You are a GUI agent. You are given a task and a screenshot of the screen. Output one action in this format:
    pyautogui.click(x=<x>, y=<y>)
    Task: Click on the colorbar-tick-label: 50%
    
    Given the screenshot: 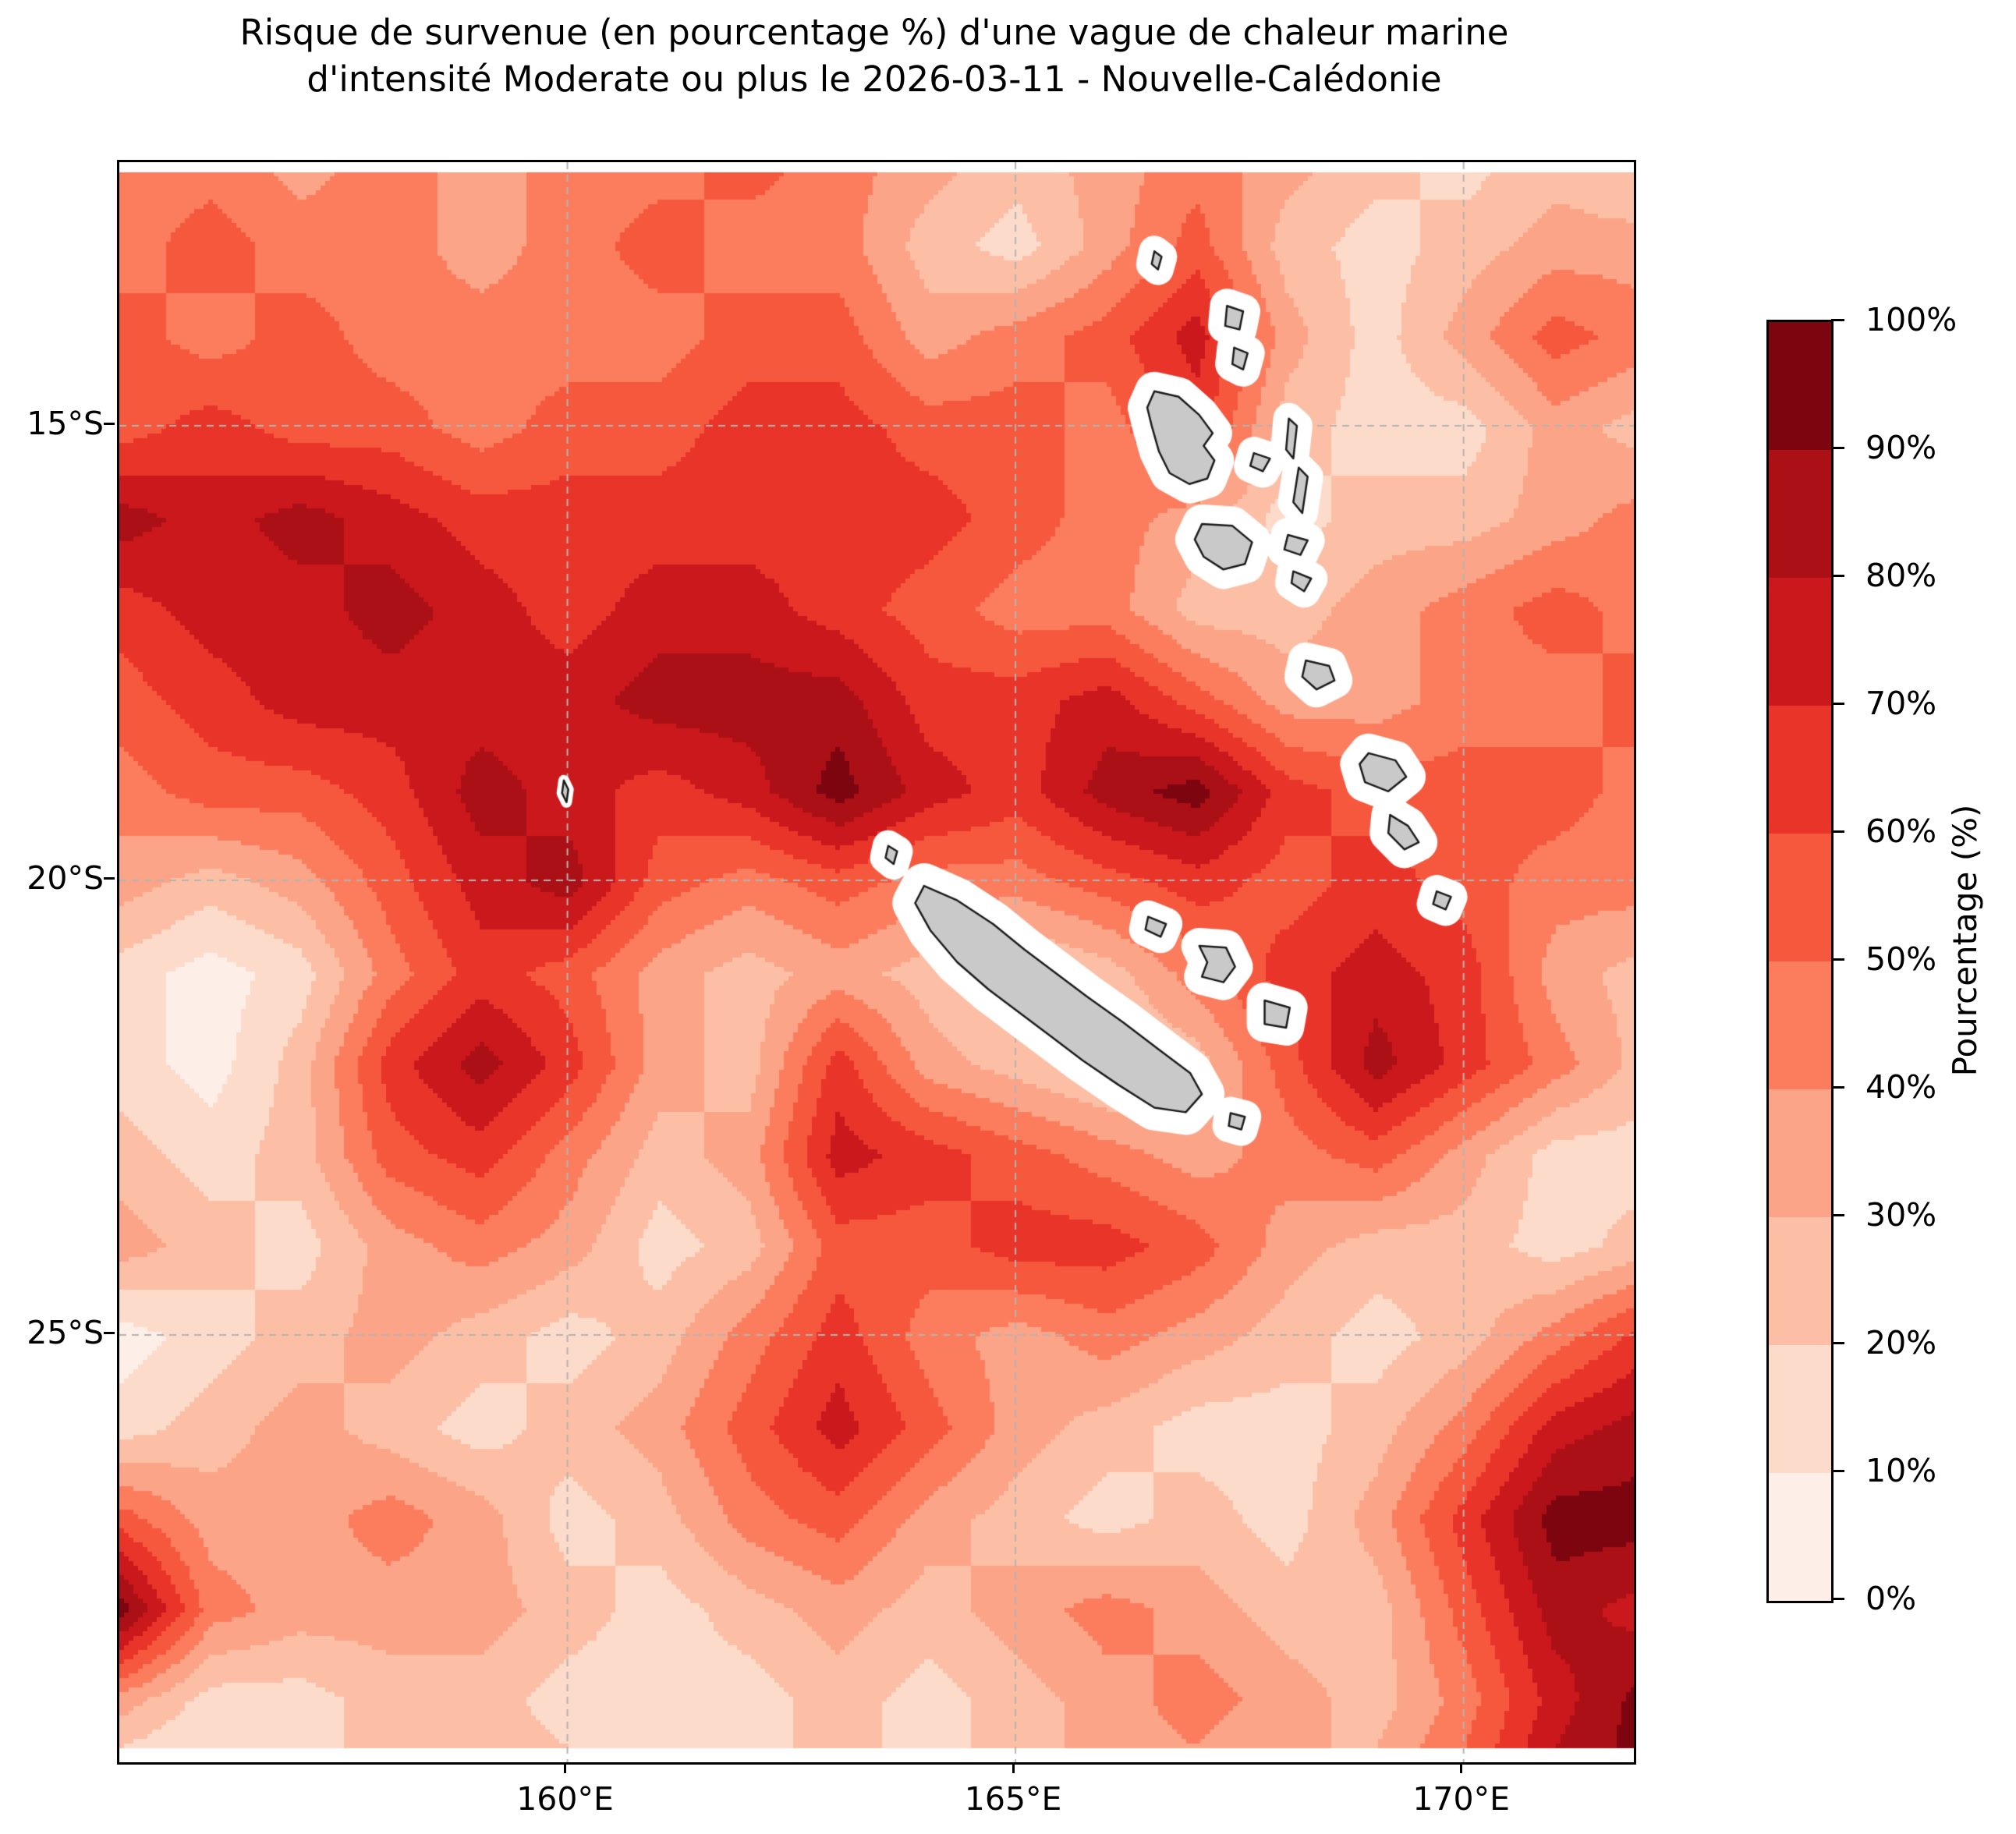 What is the action you would take?
    pyautogui.click(x=1901, y=959)
    